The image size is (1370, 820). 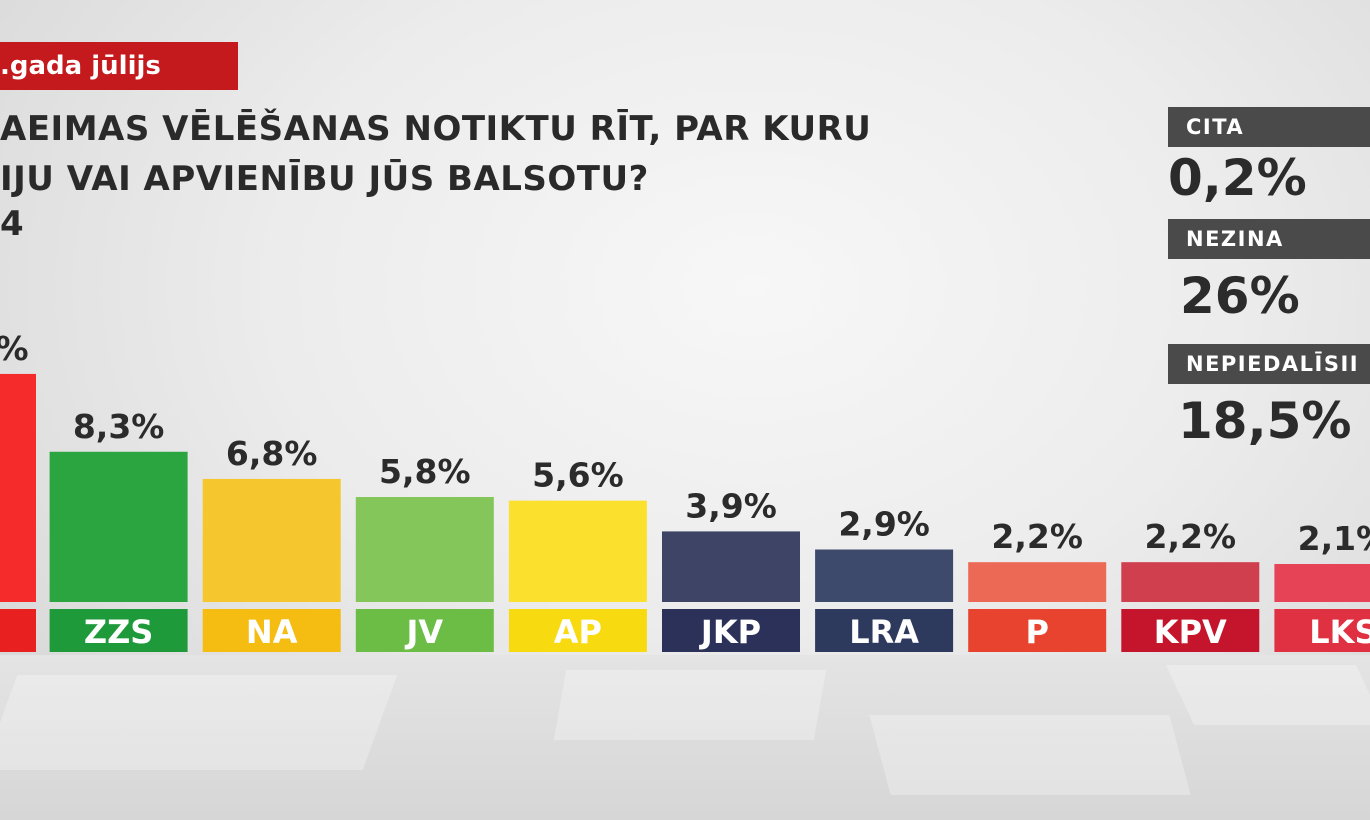 I want to click on category-box-lra, so click(x=884, y=630).